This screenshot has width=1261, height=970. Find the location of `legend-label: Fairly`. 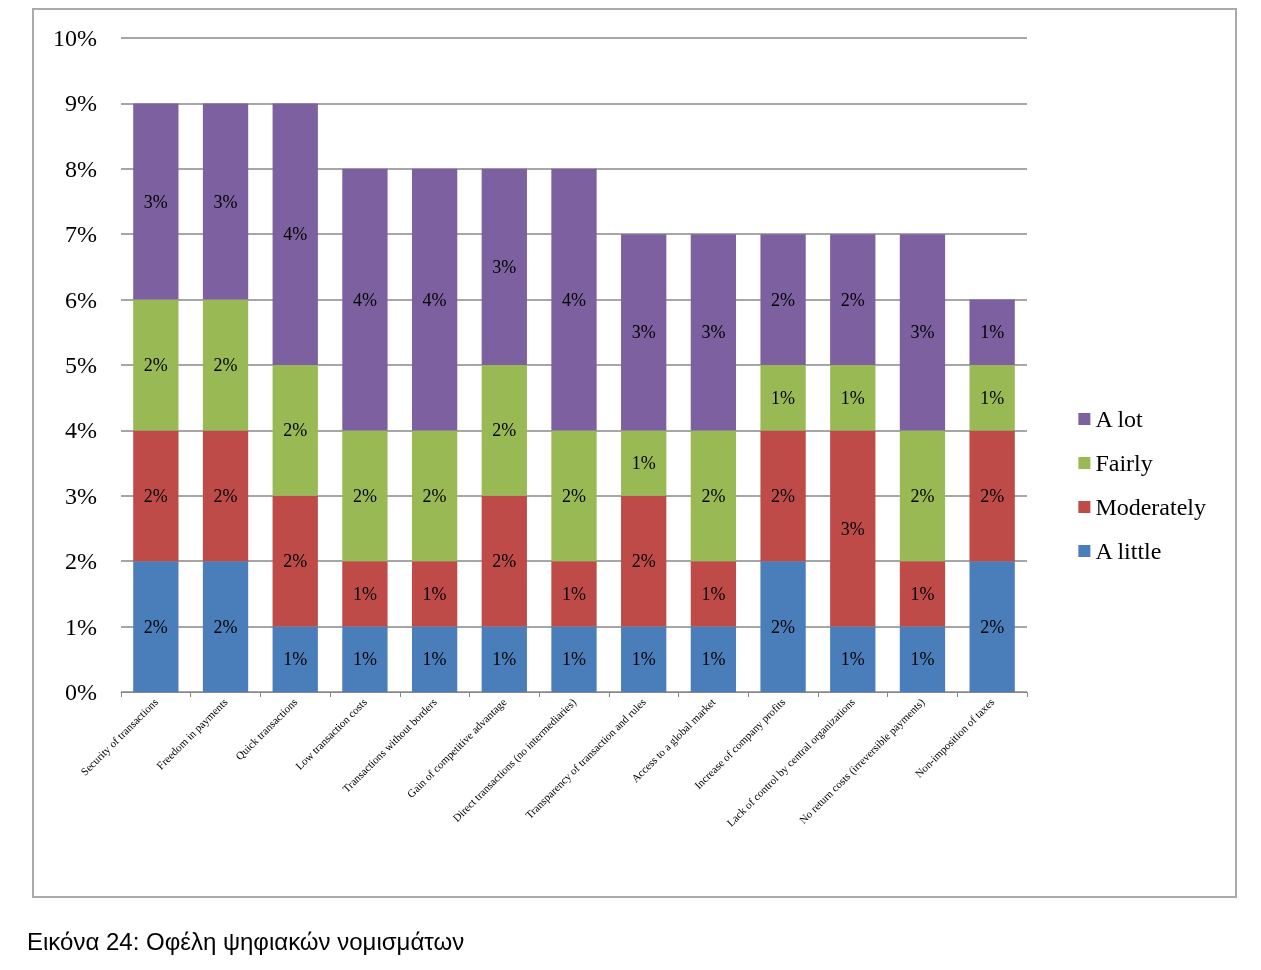

legend-label: Fairly is located at coordinates (1124, 463).